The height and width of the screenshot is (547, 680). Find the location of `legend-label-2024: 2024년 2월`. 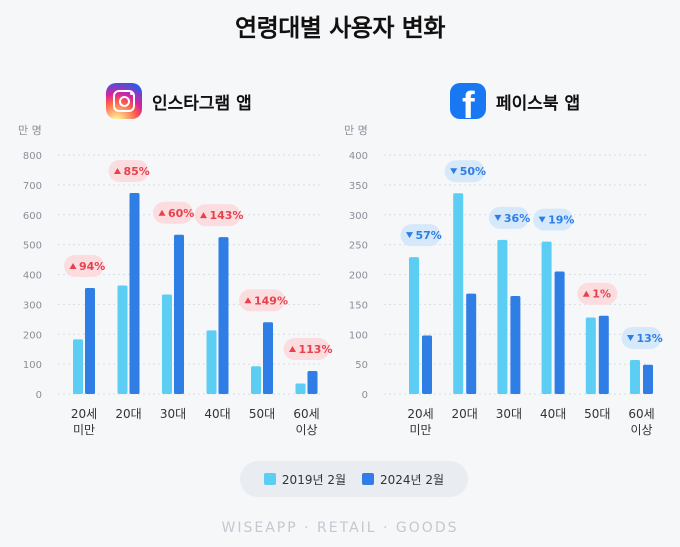

legend-label-2024: 2024년 2월 is located at coordinates (412, 479).